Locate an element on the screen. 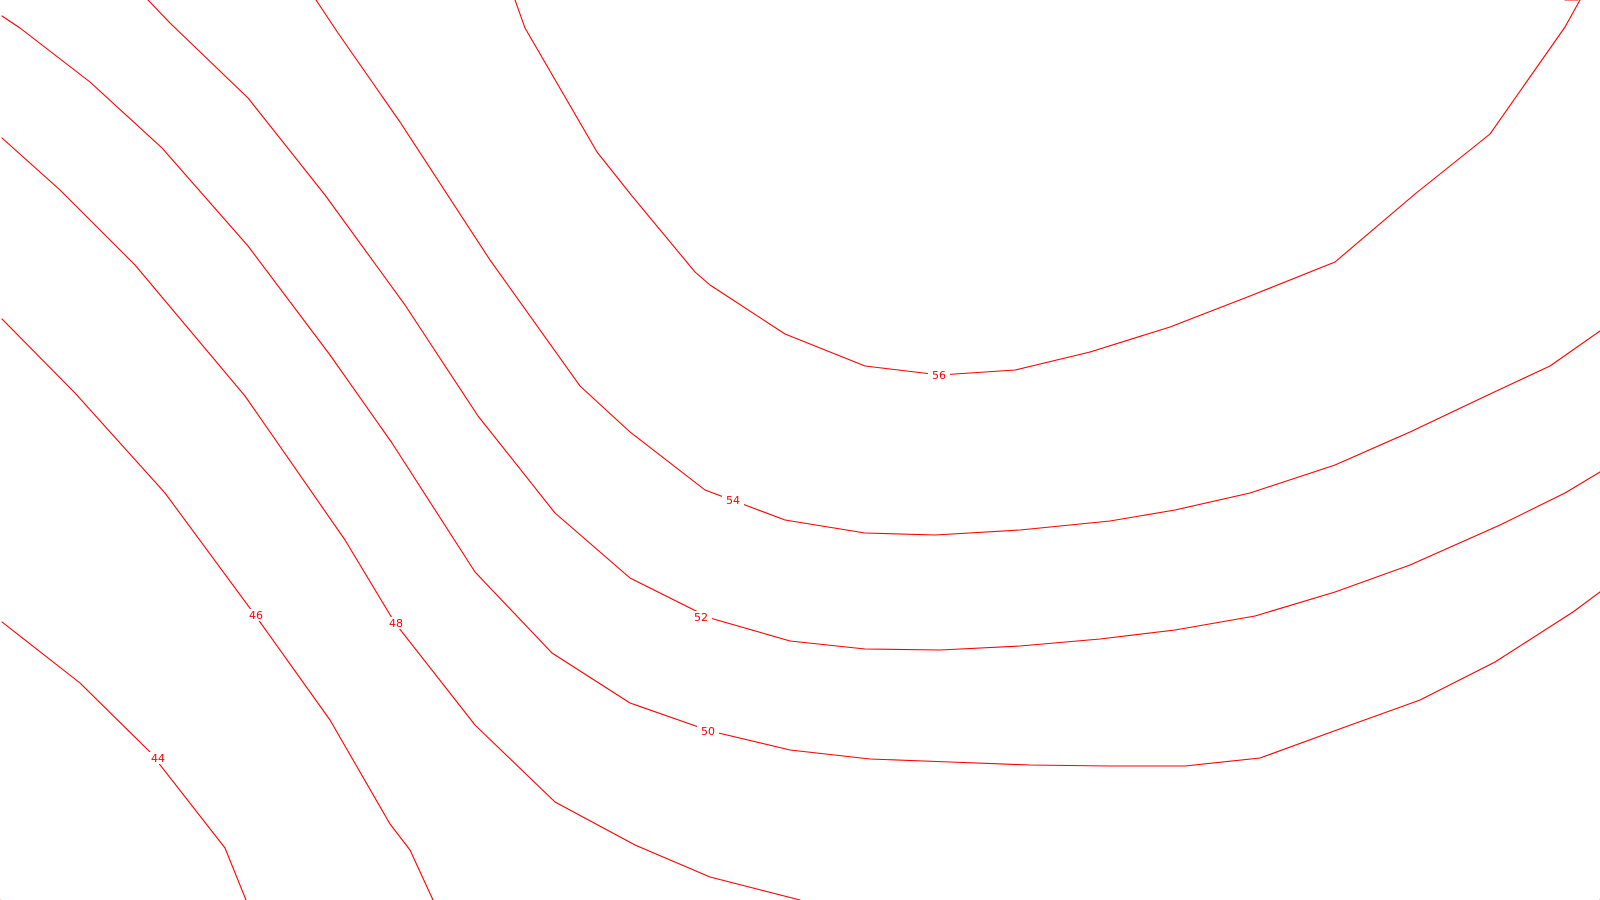 The width and height of the screenshot is (1600, 900). contour-label-44: 44 is located at coordinates (158, 758).